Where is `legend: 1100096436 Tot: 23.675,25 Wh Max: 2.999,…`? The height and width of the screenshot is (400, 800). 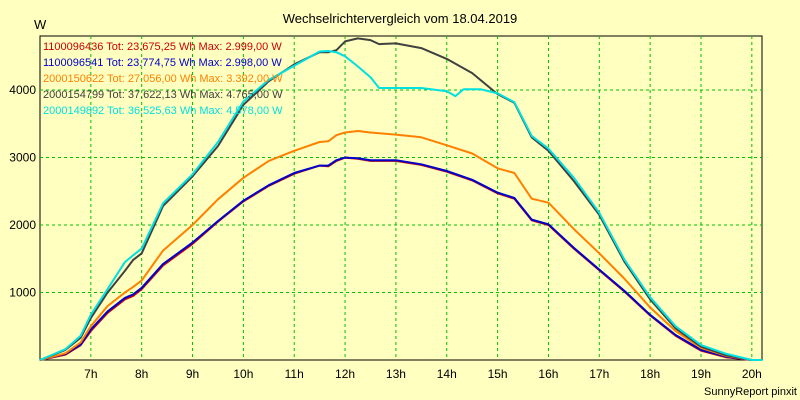 legend: 1100096436 Tot: 23.675,25 Wh Max: 2.999,… is located at coordinates (163, 79).